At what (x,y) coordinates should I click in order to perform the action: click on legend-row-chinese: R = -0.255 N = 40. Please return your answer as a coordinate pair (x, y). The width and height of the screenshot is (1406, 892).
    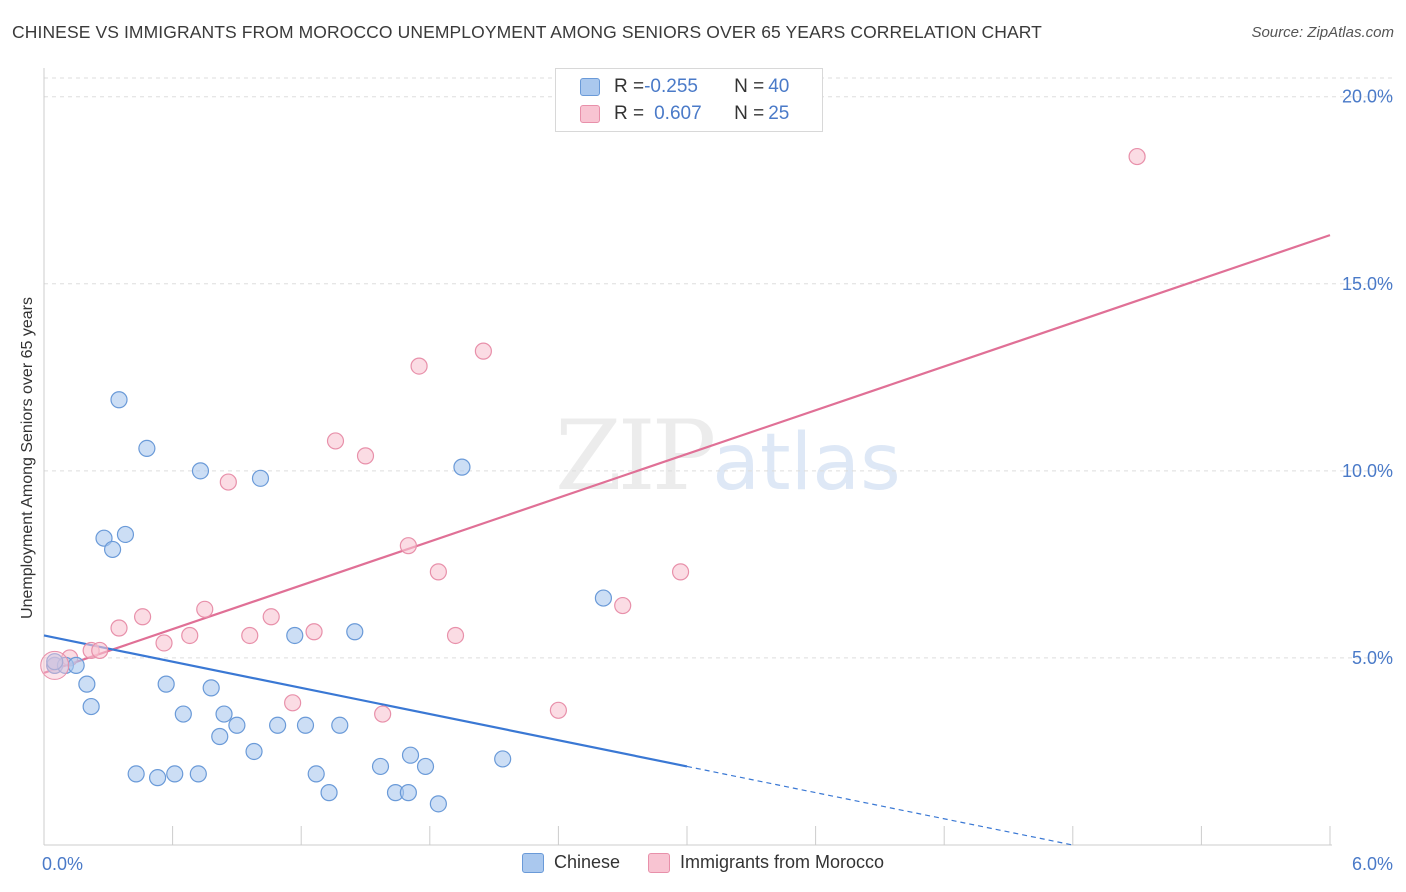
    Looking at the image, I should click on (684, 87).